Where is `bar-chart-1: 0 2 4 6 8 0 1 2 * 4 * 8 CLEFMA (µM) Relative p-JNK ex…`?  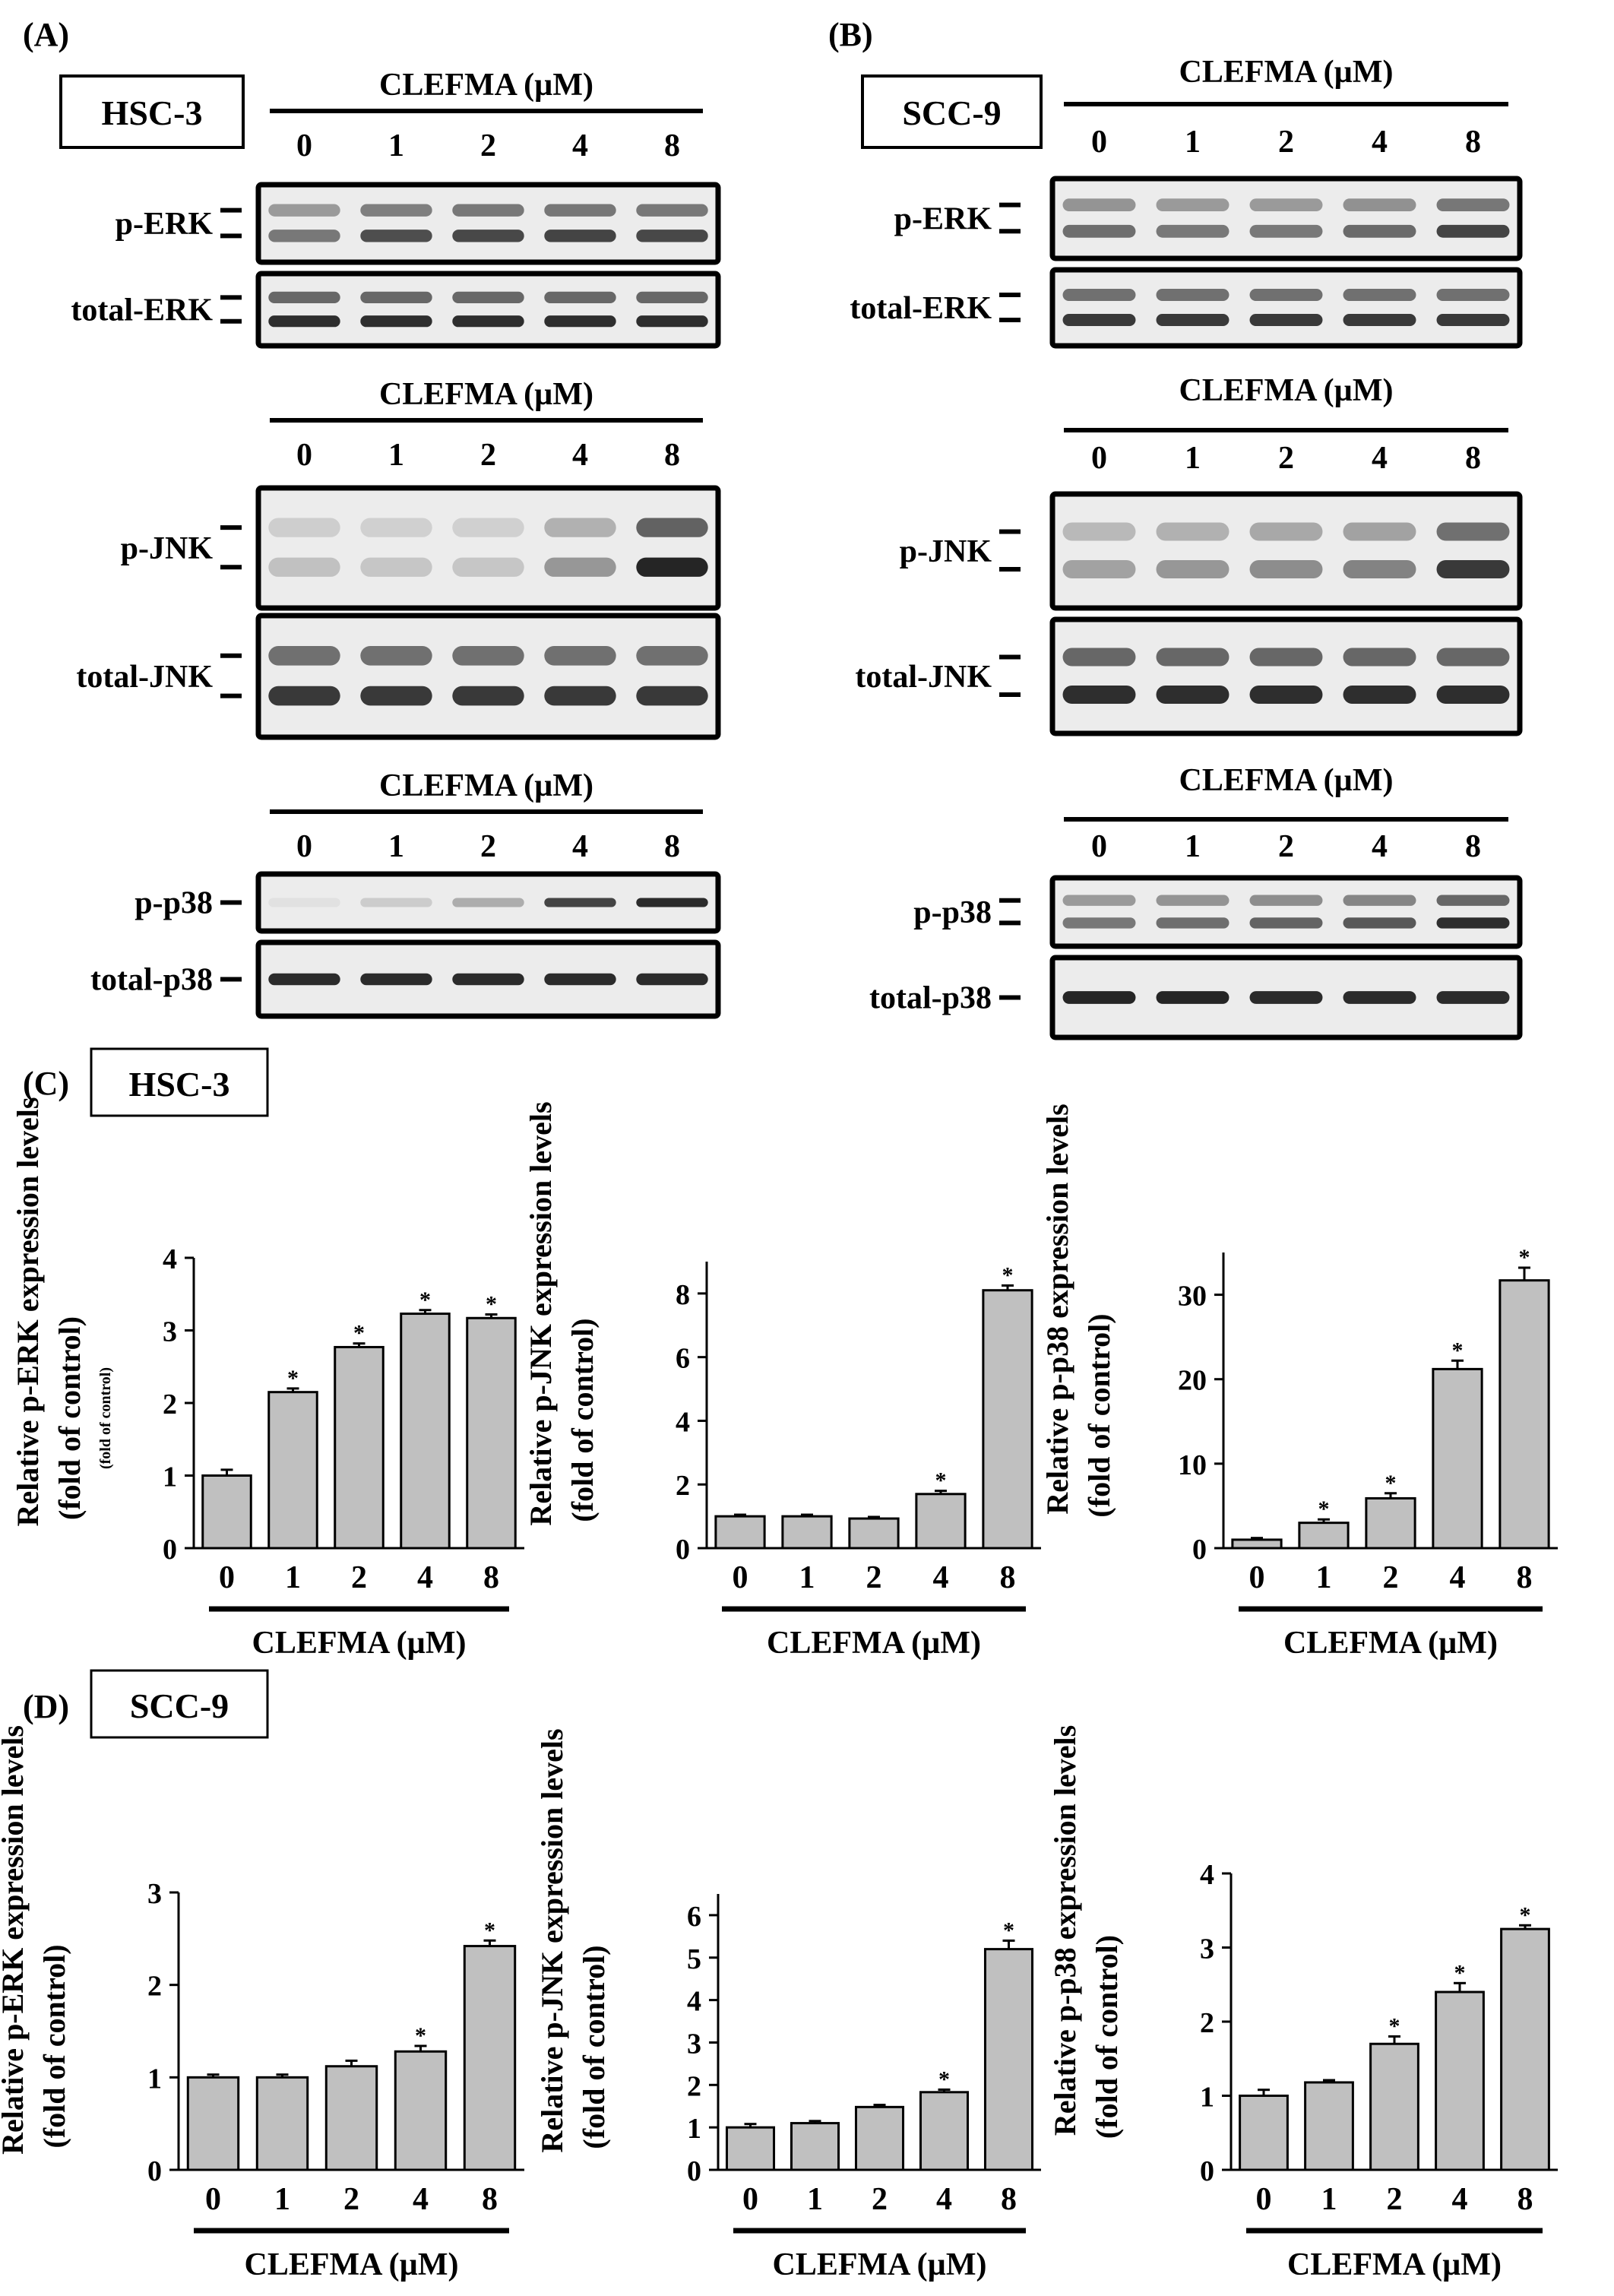
bar-chart-1: 0 2 4 6 8 0 1 2 * 4 * 8 CLEFMA (µM) Relative p-JNK ex… is located at coordinates (783, 1381).